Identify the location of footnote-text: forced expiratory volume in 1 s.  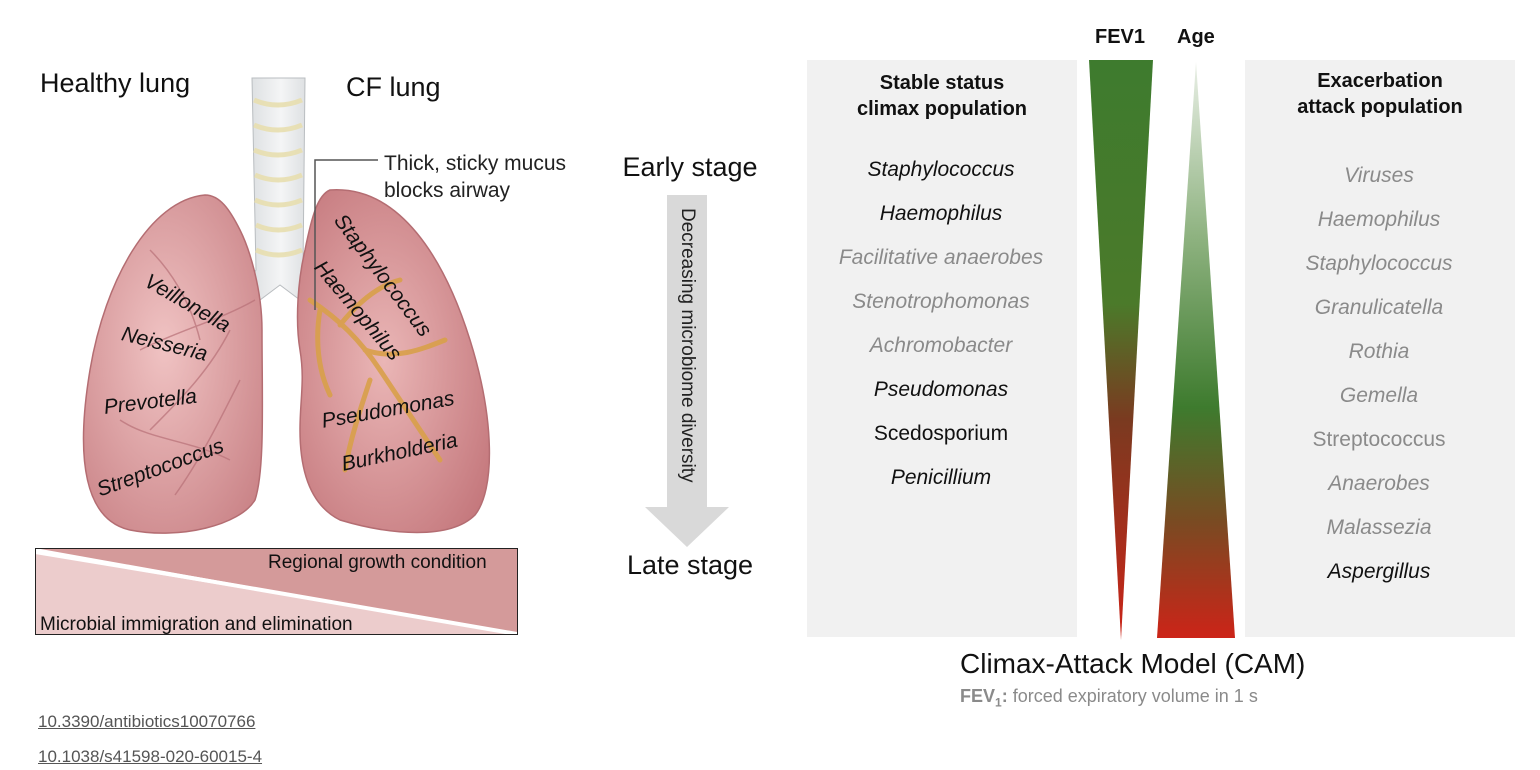
(1132, 696).